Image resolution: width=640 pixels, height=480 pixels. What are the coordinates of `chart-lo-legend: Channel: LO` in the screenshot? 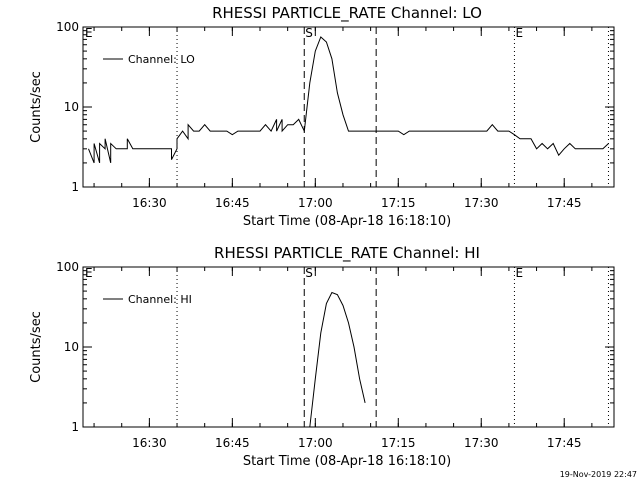 It's located at (149, 59).